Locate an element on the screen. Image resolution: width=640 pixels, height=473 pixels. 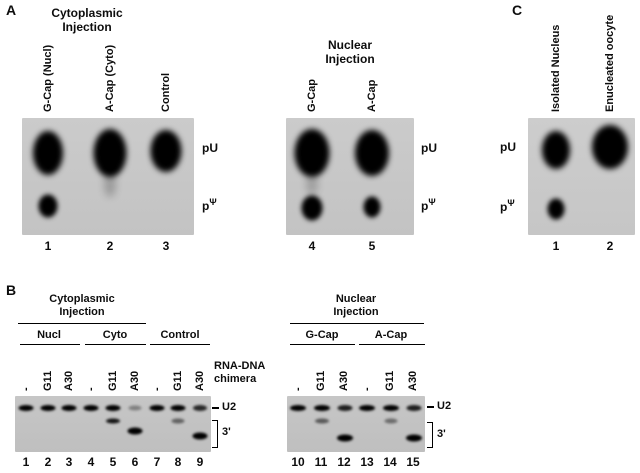
panel-a-cyto-title: Cytoplasmic Injection is located at coordinates (87, 20).